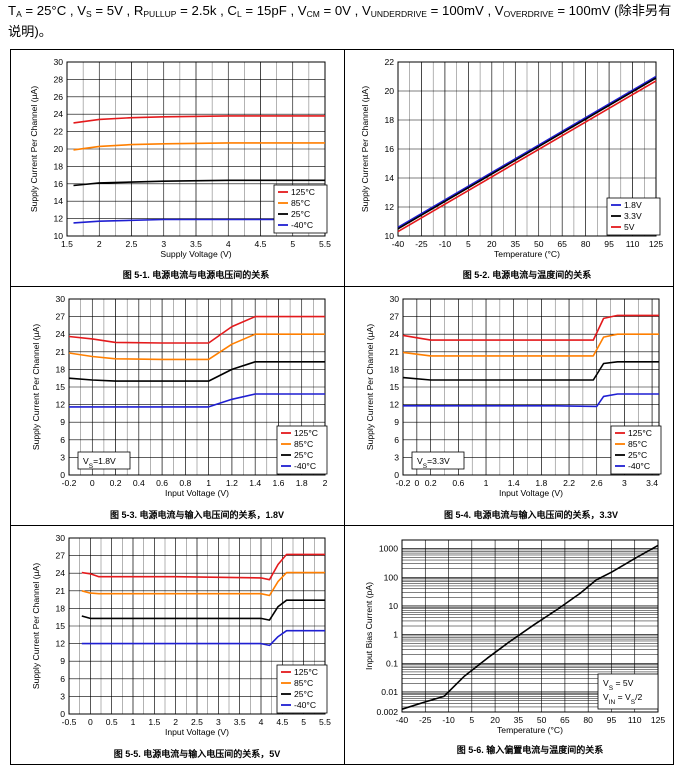  What do you see at coordinates (255, 483) in the screenshot?
I see `x-tick-label: 1.4` at bounding box center [255, 483].